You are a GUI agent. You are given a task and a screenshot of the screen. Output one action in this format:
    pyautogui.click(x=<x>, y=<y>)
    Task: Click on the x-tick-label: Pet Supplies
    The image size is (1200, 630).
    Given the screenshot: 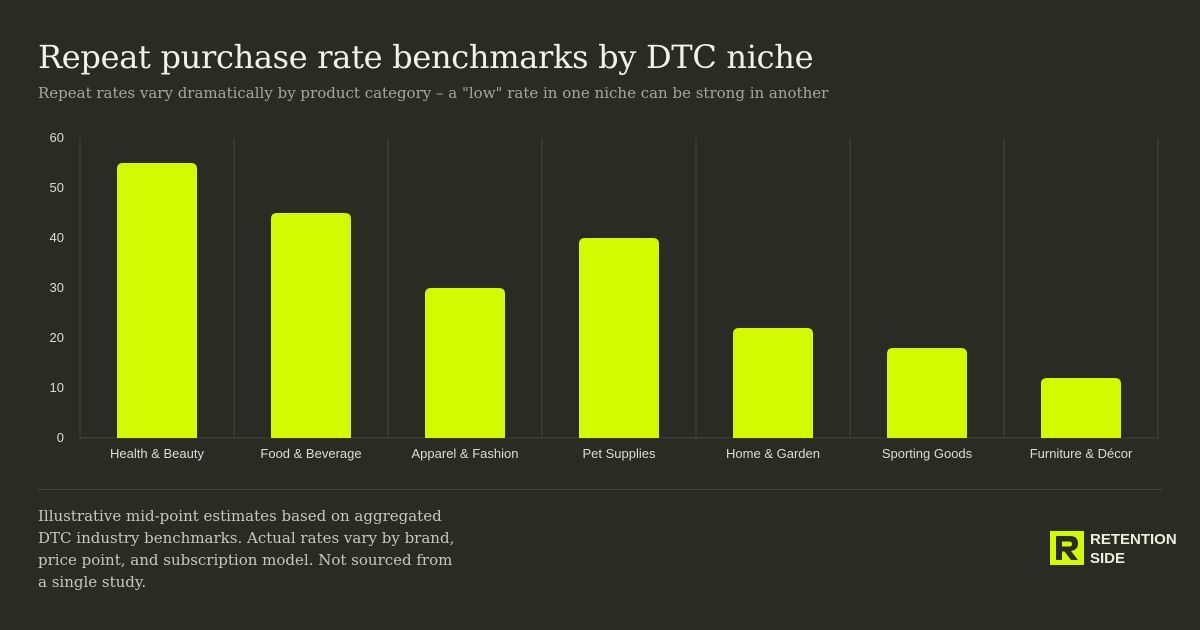 What is the action you would take?
    pyautogui.click(x=619, y=453)
    